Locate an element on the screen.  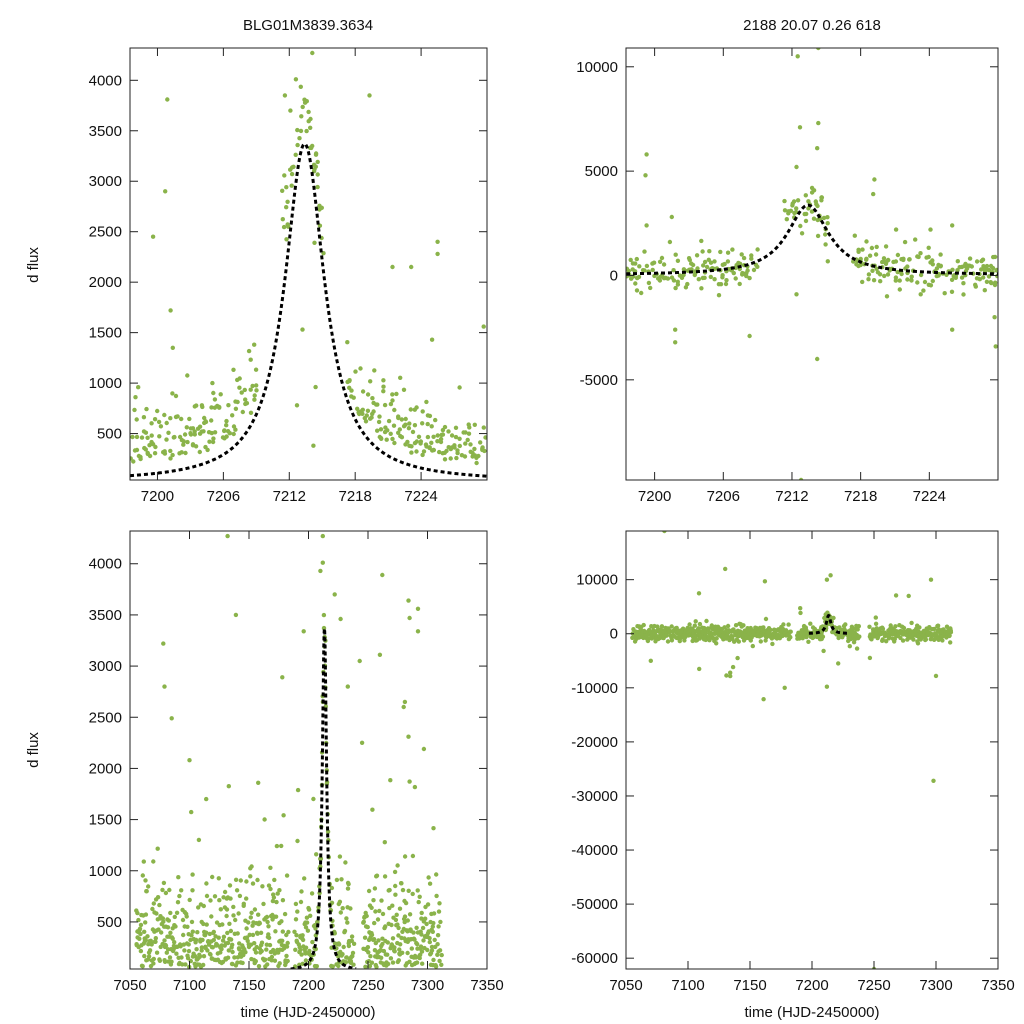
x-tick-label: 7212 is located at coordinates (289, 496).